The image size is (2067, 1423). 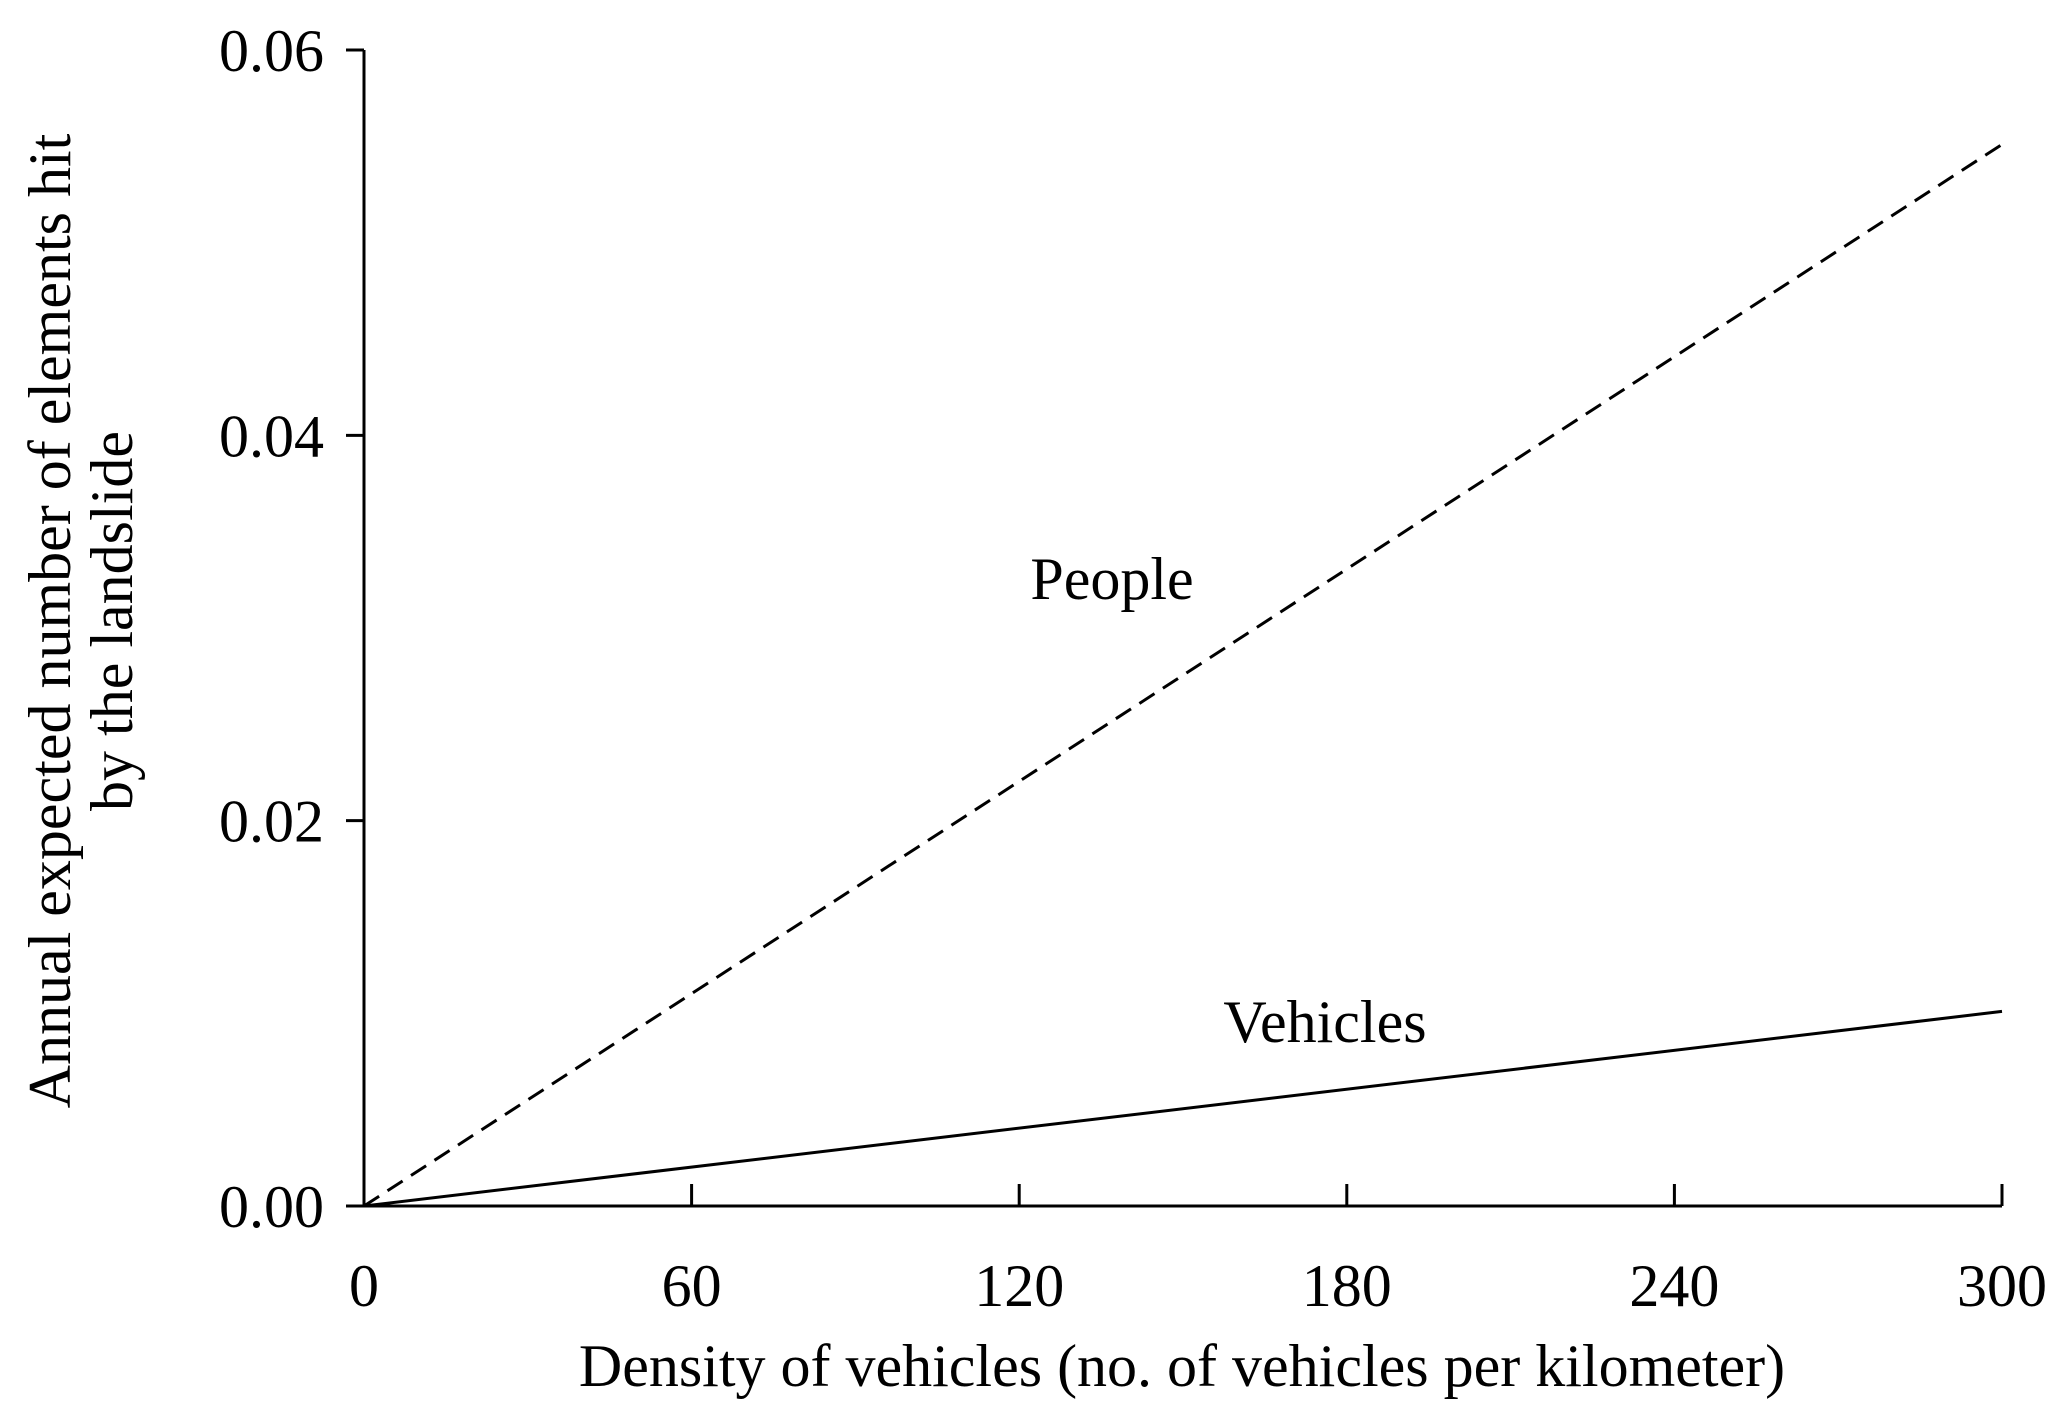 What do you see at coordinates (112, 621) in the screenshot?
I see `y-axis-title-line-2: by the landslide` at bounding box center [112, 621].